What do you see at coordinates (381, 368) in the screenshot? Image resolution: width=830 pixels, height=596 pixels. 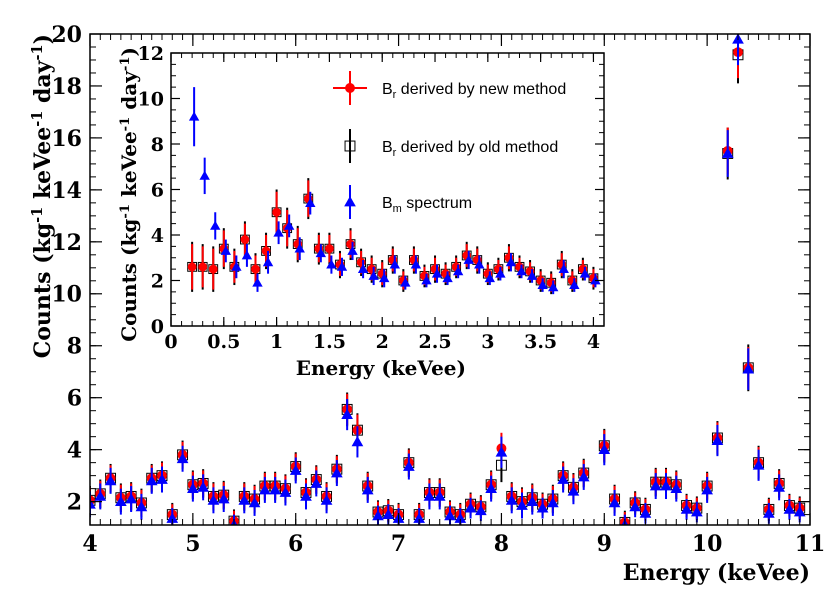 I see `inset-x-axis-title: Energy (keVee)` at bounding box center [381, 368].